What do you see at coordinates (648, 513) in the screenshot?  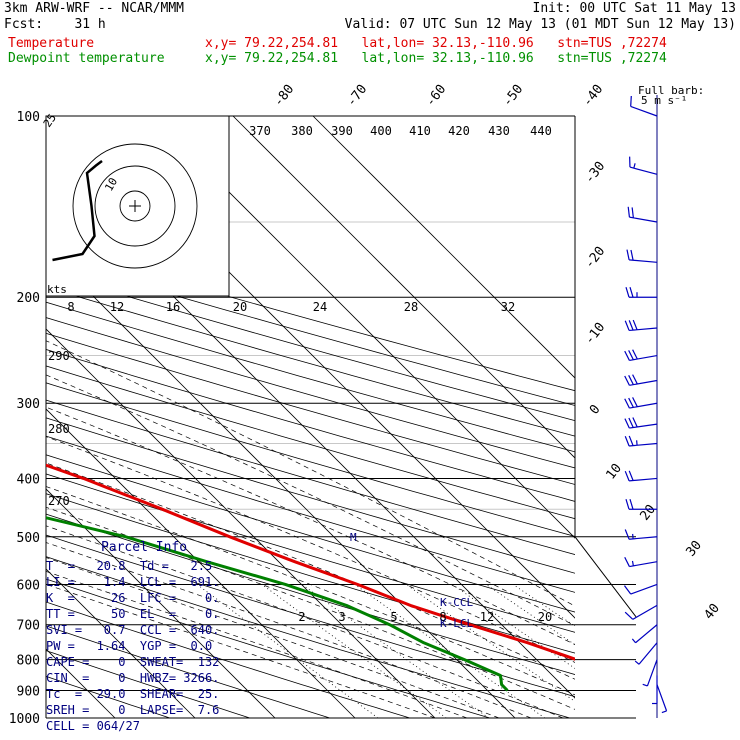 I see `isotherm-label: 20` at bounding box center [648, 513].